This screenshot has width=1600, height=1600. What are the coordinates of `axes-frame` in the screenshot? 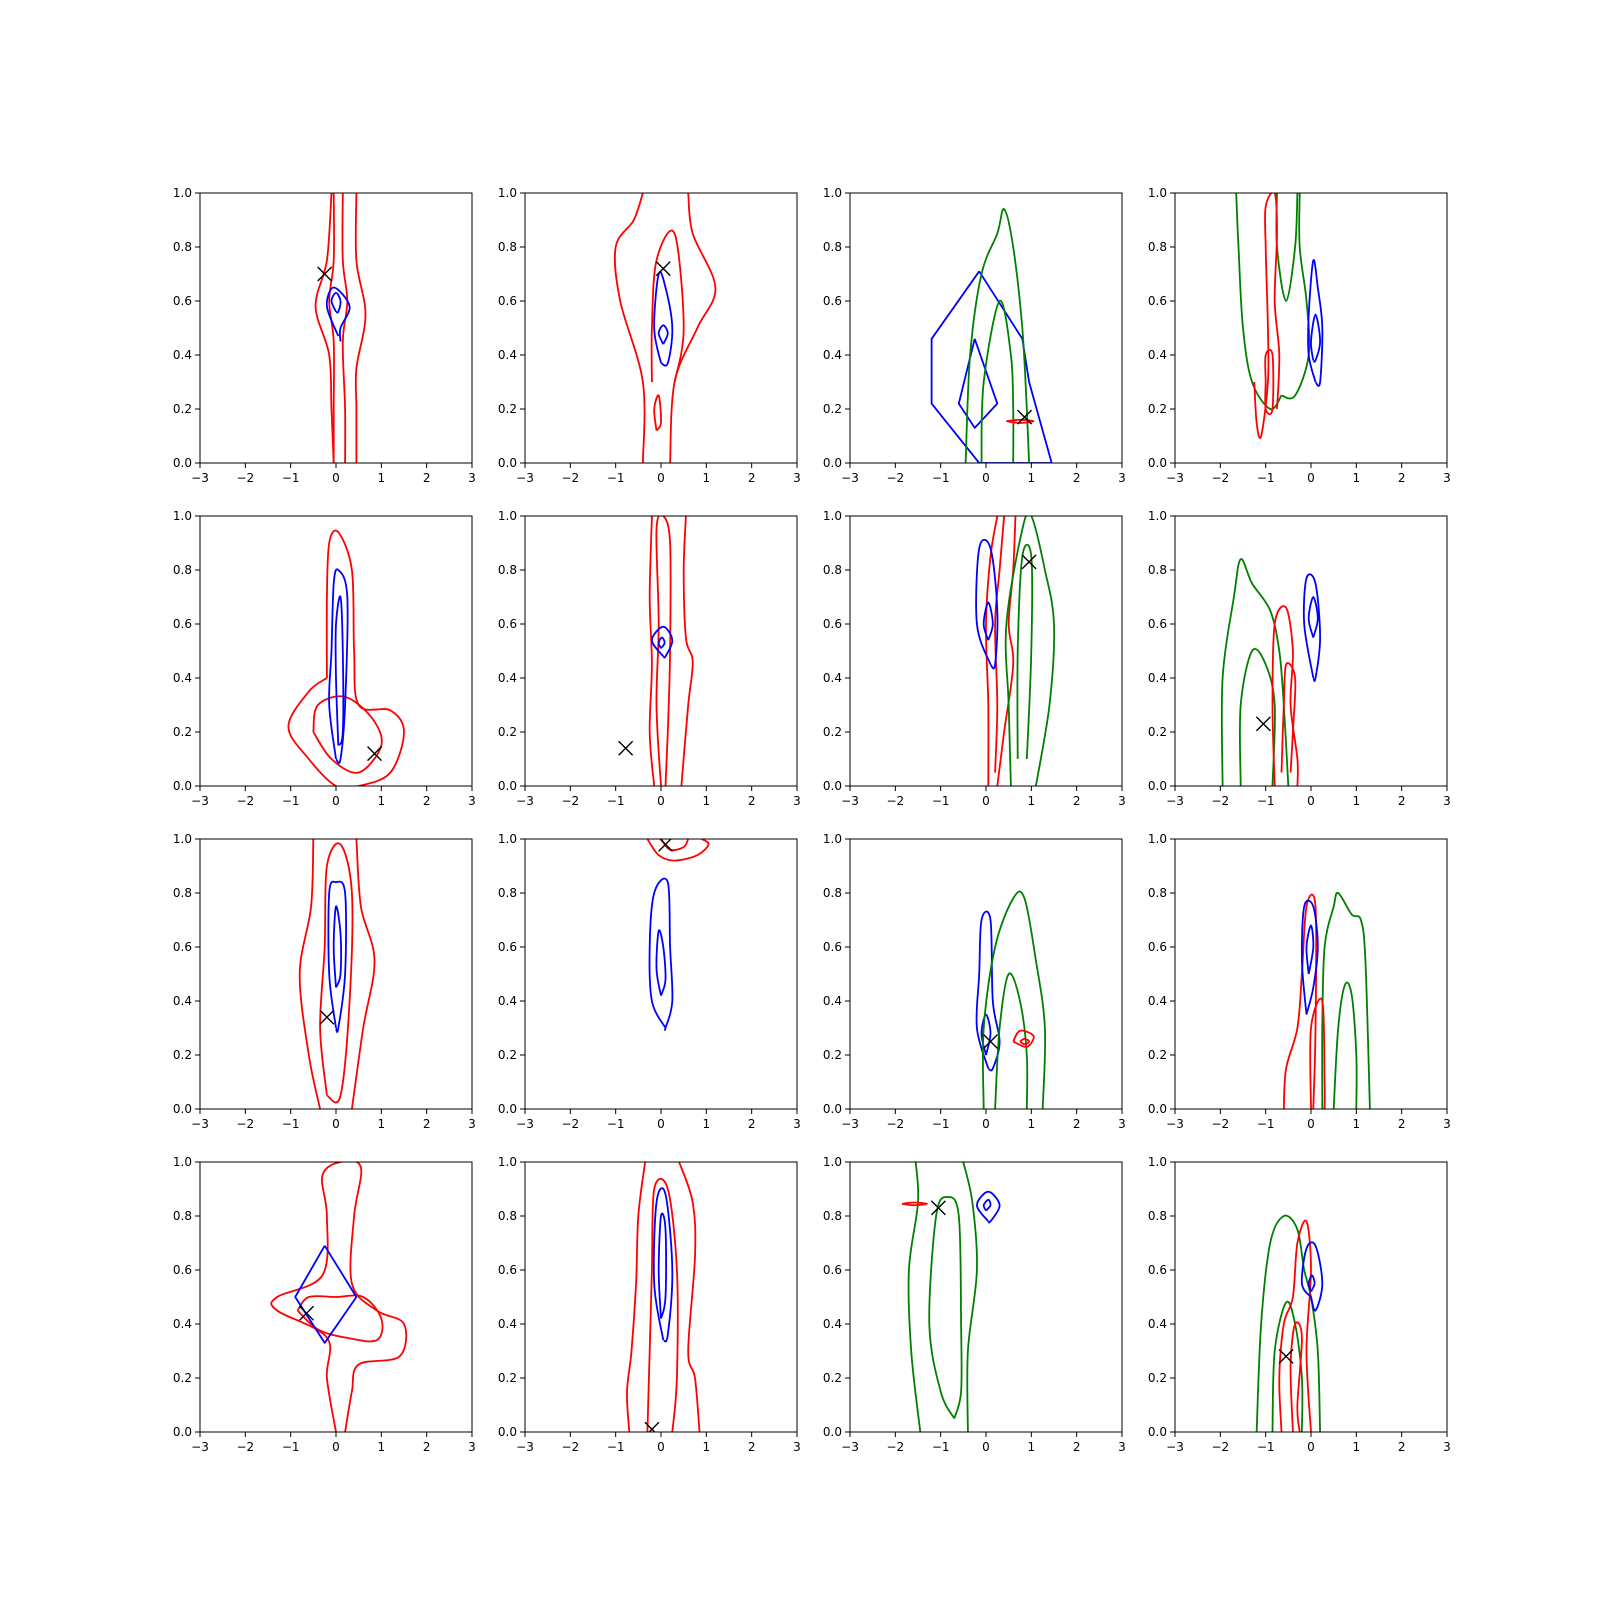 It's located at (661, 1297).